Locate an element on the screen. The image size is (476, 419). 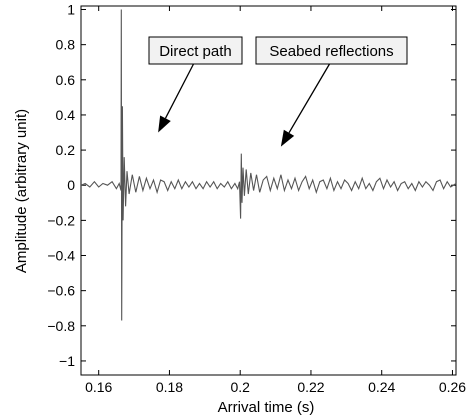
y-tick-label: 0.2 is located at coordinates (66, 150).